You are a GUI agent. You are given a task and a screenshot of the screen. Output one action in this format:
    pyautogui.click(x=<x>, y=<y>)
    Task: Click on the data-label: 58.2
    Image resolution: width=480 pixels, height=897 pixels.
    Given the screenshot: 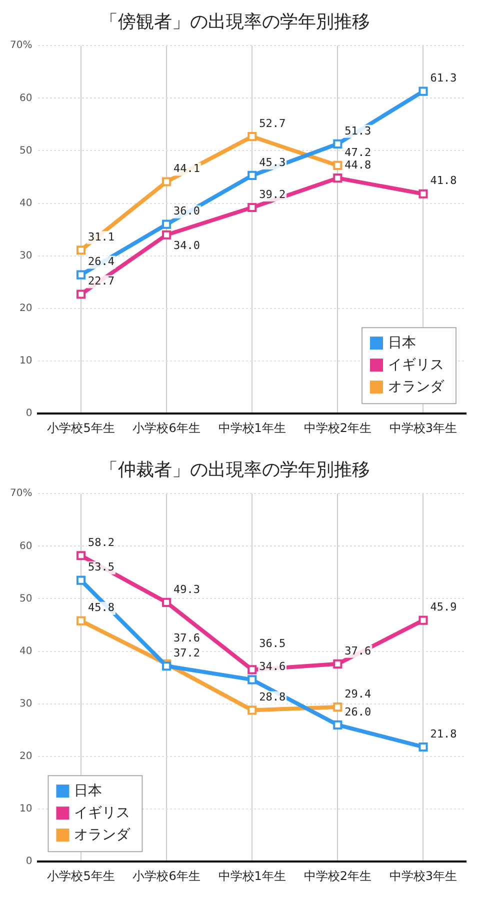 What is the action you would take?
    pyautogui.click(x=101, y=542)
    